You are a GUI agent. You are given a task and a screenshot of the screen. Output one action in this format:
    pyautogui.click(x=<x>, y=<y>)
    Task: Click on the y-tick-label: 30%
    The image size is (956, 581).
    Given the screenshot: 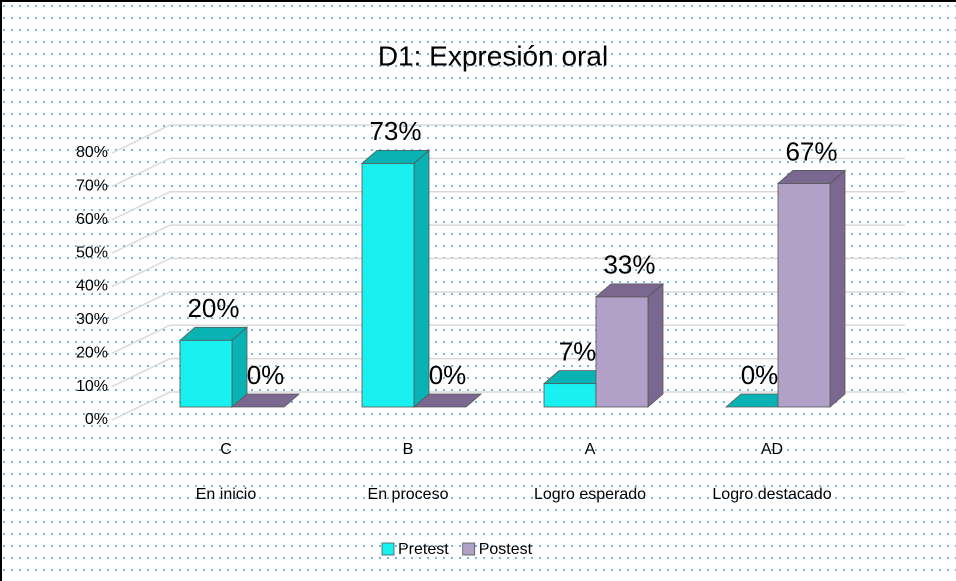 What is the action you would take?
    pyautogui.click(x=92, y=319)
    